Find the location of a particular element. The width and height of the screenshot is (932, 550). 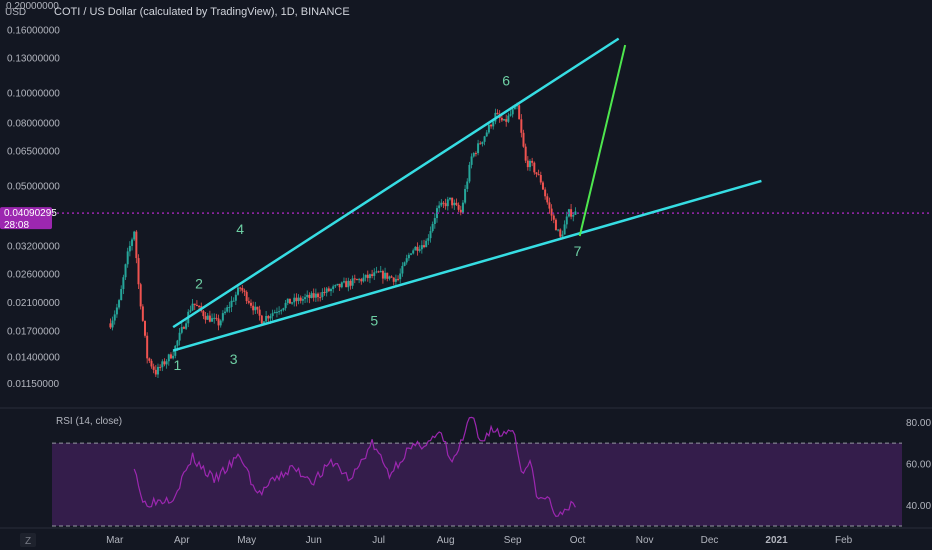

wave-label: 1 is located at coordinates (178, 365).